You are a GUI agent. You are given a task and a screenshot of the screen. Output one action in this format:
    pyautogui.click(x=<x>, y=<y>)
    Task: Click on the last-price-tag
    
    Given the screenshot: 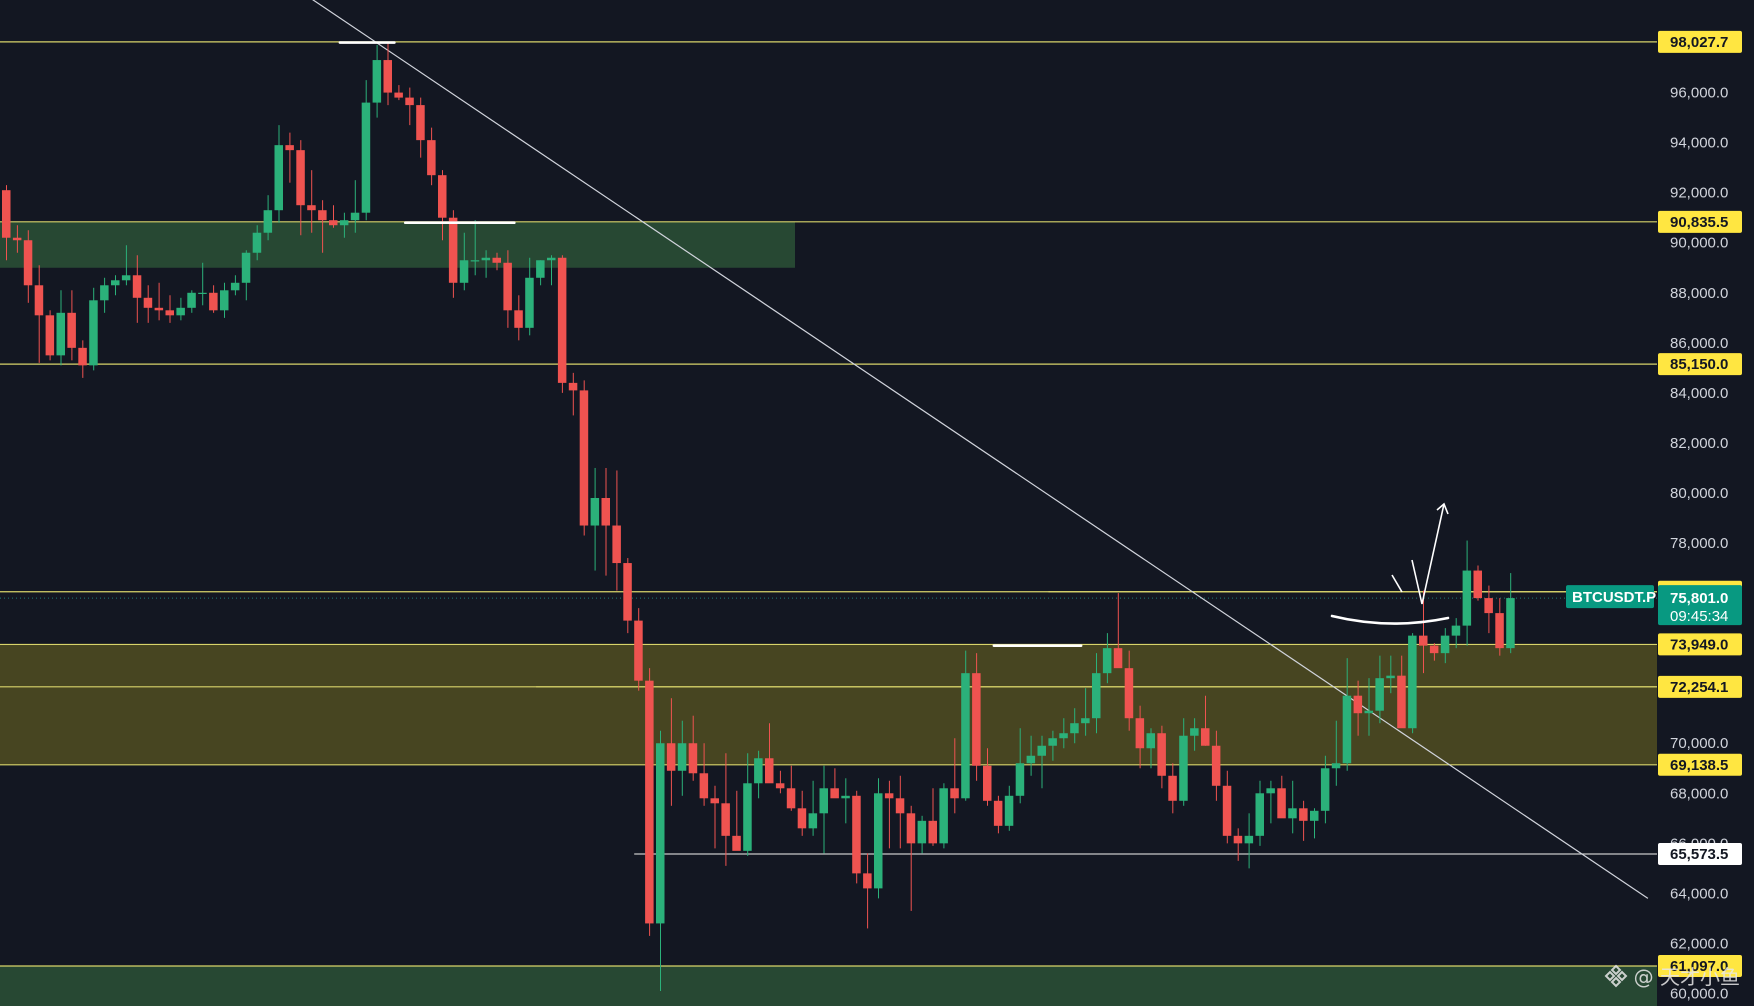 What is the action you would take?
    pyautogui.click(x=1700, y=605)
    